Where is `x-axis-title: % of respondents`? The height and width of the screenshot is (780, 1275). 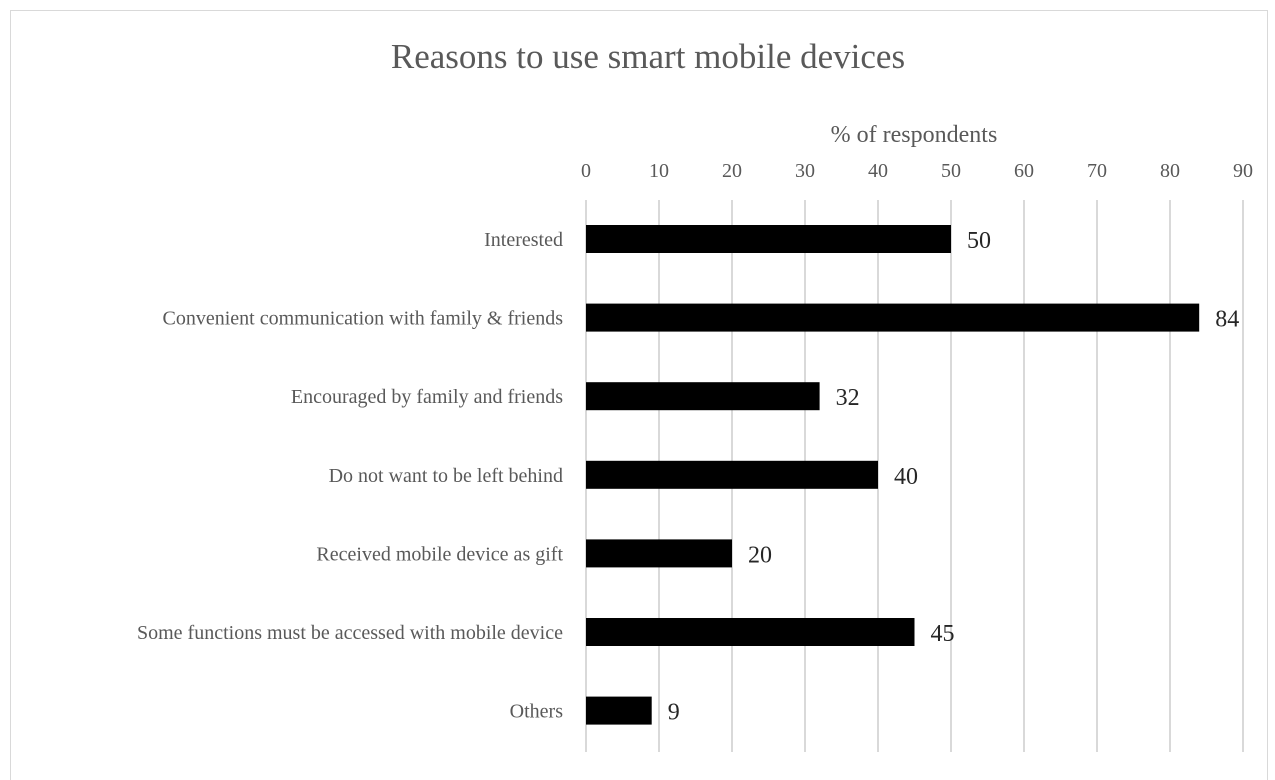 x-axis-title: % of respondents is located at coordinates (914, 135).